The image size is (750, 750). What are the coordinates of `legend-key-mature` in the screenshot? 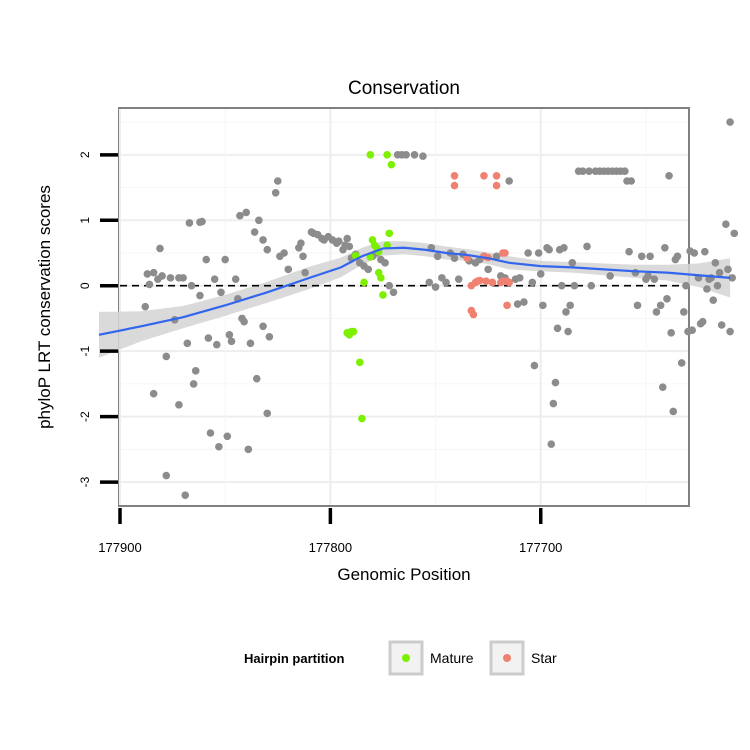 It's located at (406, 658).